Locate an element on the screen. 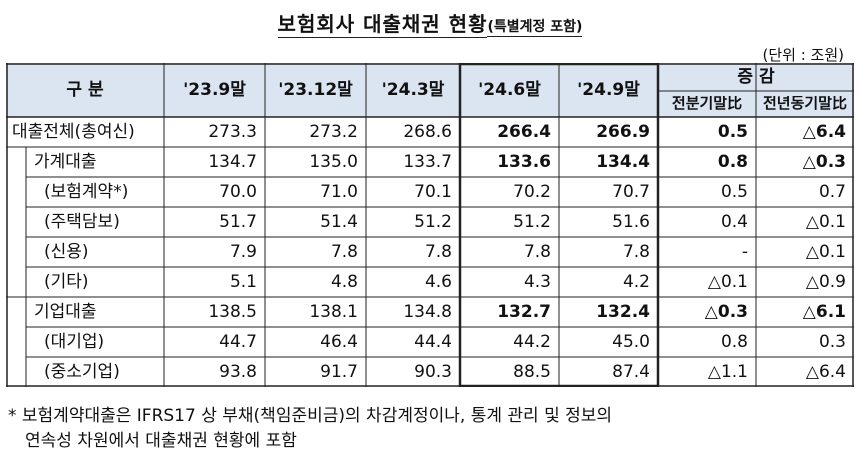 The width and height of the screenshot is (860, 462). value-cell: 4.8 is located at coordinates (344, 282).